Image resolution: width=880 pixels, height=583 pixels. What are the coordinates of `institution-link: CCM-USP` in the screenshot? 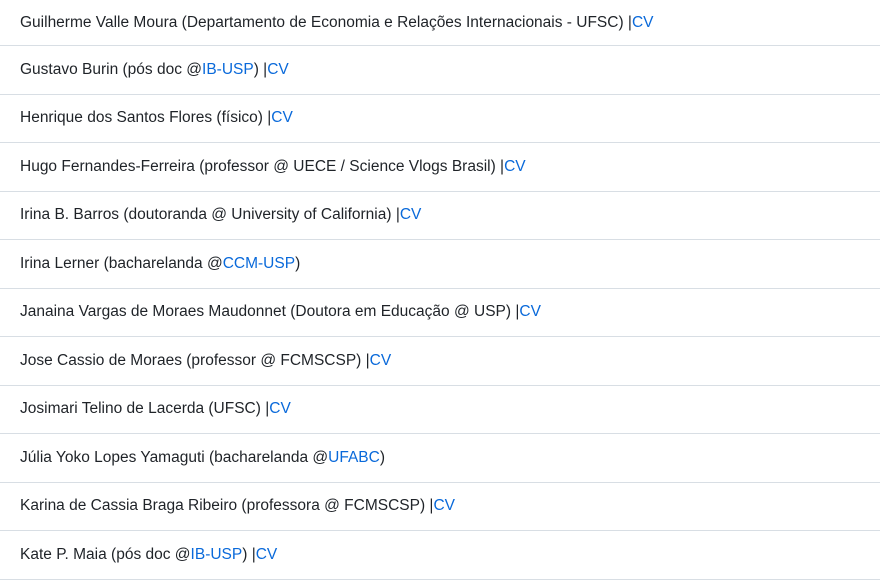 It's located at (259, 263).